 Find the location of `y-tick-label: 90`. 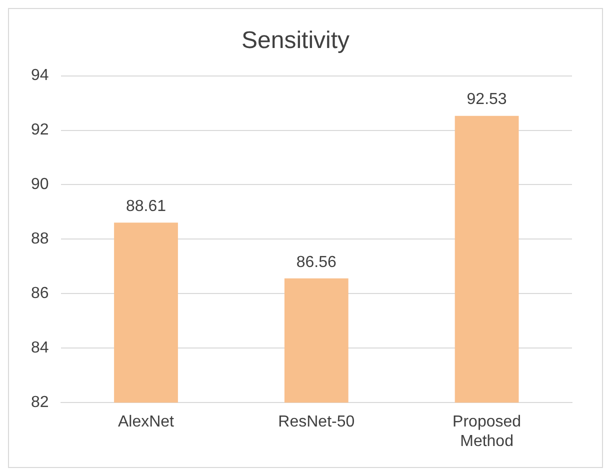

y-tick-label: 90 is located at coordinates (40, 185).